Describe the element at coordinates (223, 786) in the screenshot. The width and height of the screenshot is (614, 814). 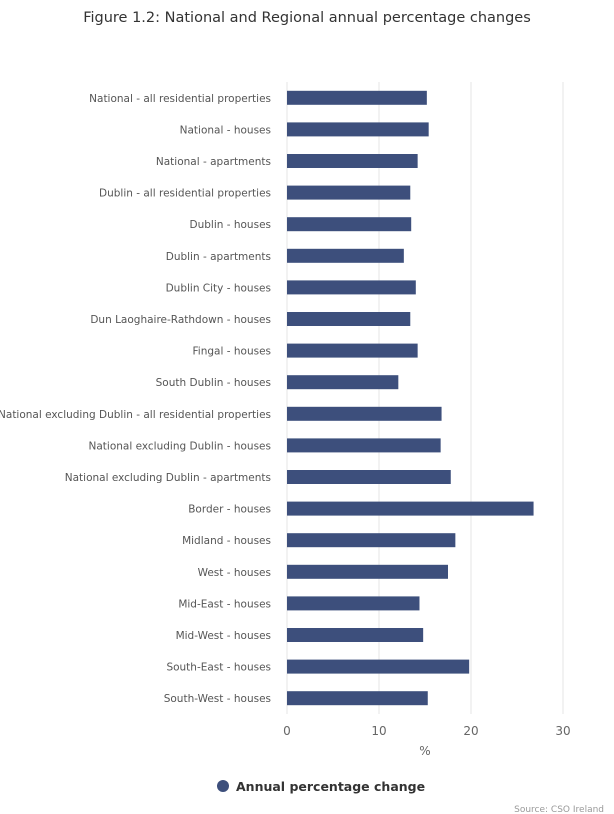
I see `legend-swatch` at that location.